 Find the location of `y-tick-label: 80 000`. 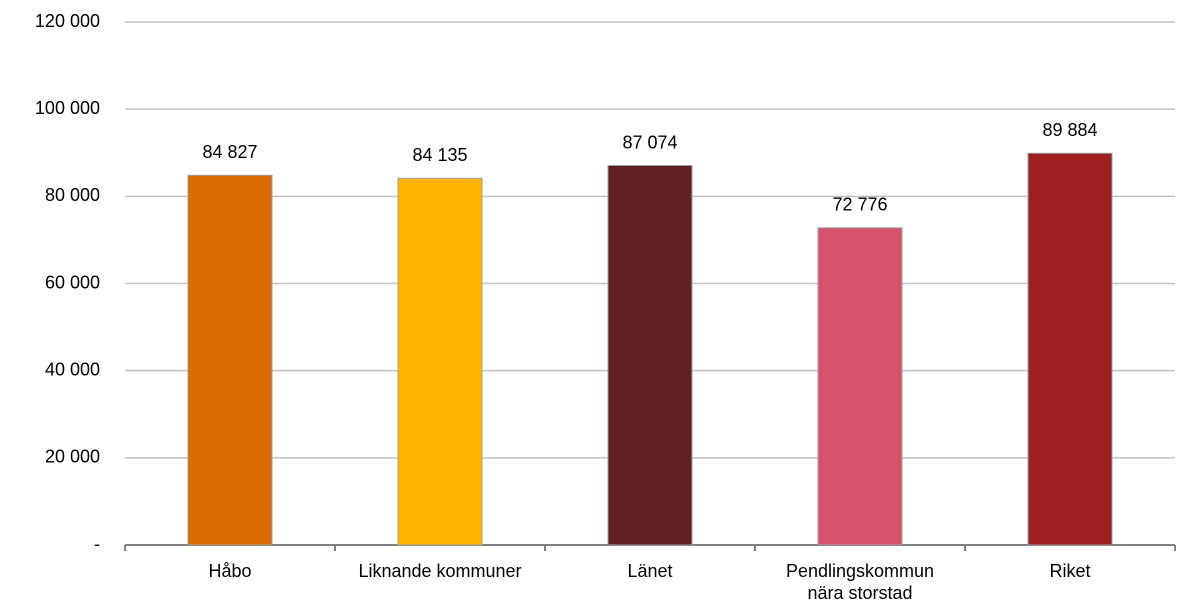

y-tick-label: 80 000 is located at coordinates (72, 195).